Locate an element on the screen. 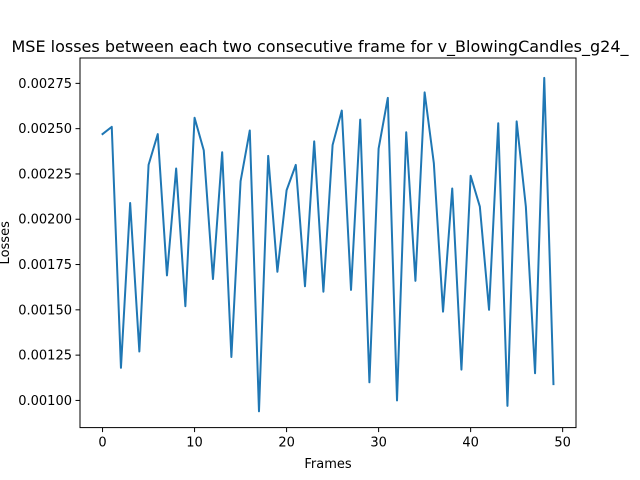  y-tick-label: 0.00275 is located at coordinates (45, 84).